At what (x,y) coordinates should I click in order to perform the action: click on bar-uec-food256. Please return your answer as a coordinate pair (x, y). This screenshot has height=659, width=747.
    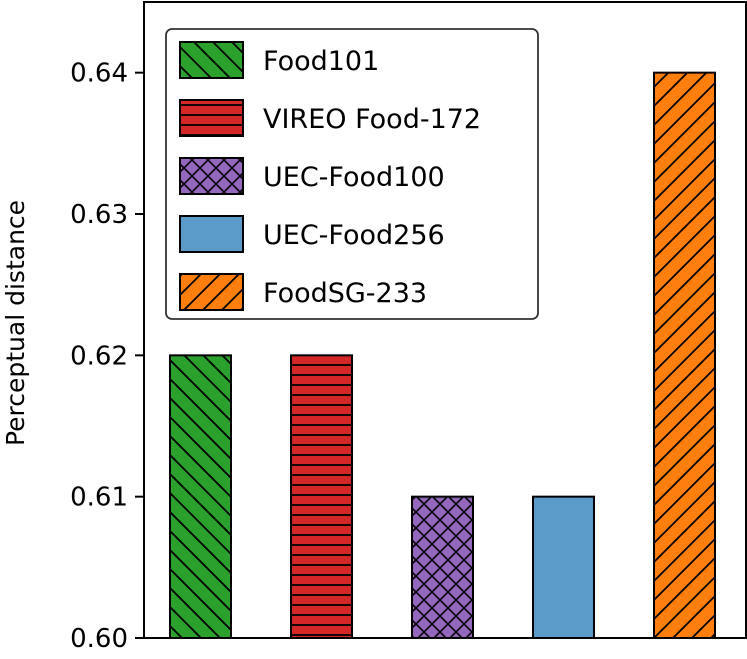
    Looking at the image, I should click on (563, 567).